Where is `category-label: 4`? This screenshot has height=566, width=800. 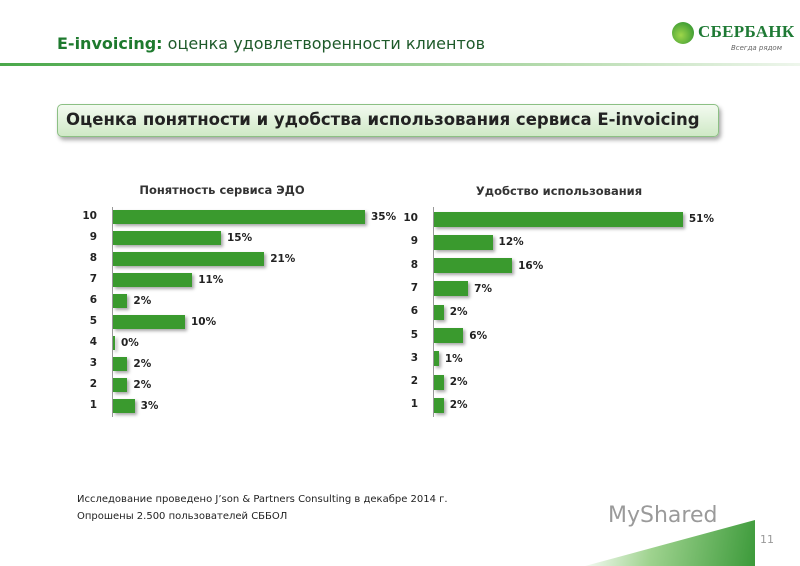
category-label: 4 is located at coordinates (93, 342).